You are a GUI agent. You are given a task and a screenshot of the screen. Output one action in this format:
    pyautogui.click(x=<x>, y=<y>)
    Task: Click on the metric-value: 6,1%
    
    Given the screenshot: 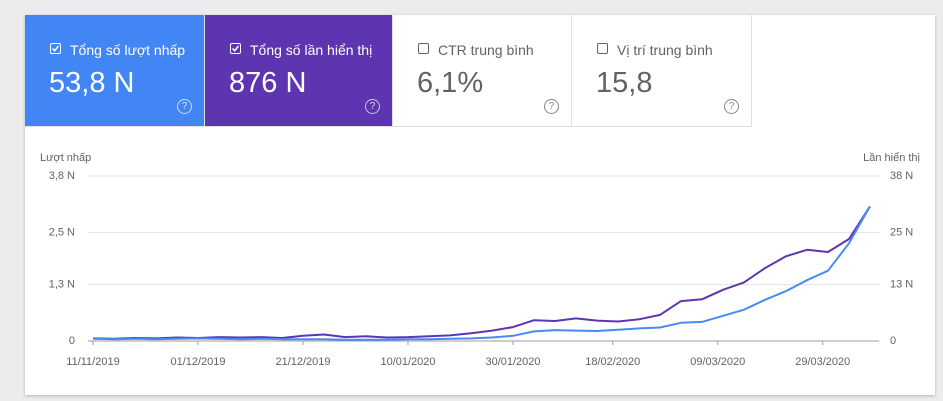 What is the action you would take?
    pyautogui.click(x=450, y=83)
    